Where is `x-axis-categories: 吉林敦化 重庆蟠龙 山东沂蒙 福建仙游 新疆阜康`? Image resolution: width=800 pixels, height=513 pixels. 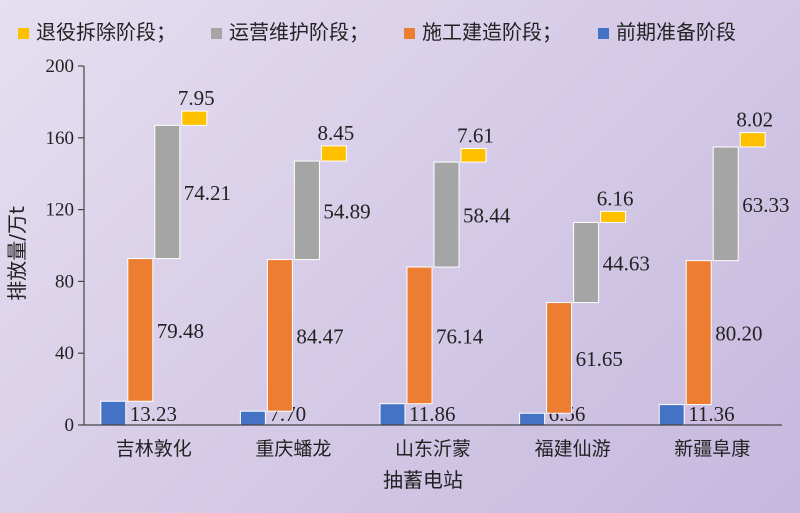
x-axis-categories: 吉林敦化 重庆蟠龙 山东沂蒙 福建仙游 新疆阜康 is located at coordinates (433, 449).